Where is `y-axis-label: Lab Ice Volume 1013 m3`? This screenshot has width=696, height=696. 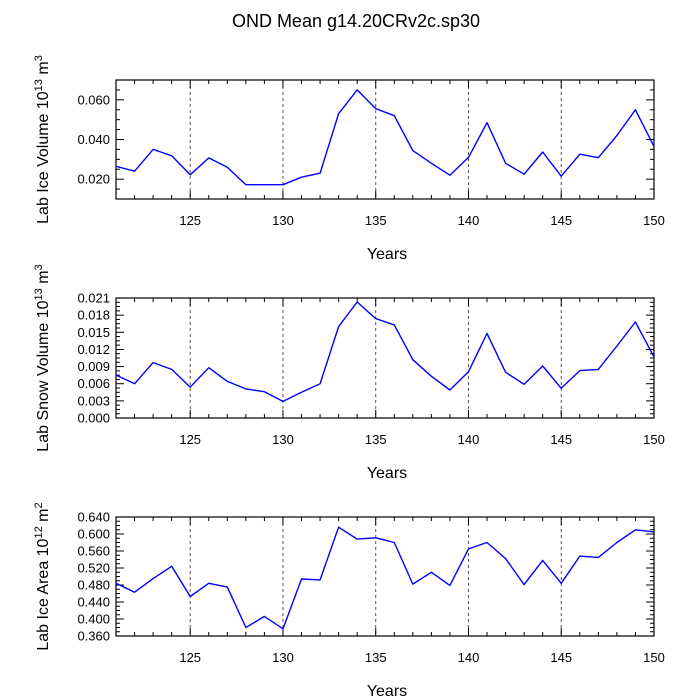
y-axis-label: Lab Ice Volume 1013 m3 is located at coordinates (42, 139).